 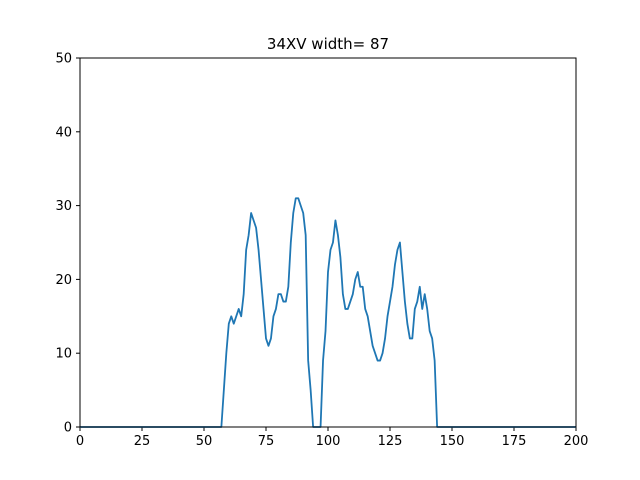 I want to click on x-tick-label: 150, so click(x=452, y=441).